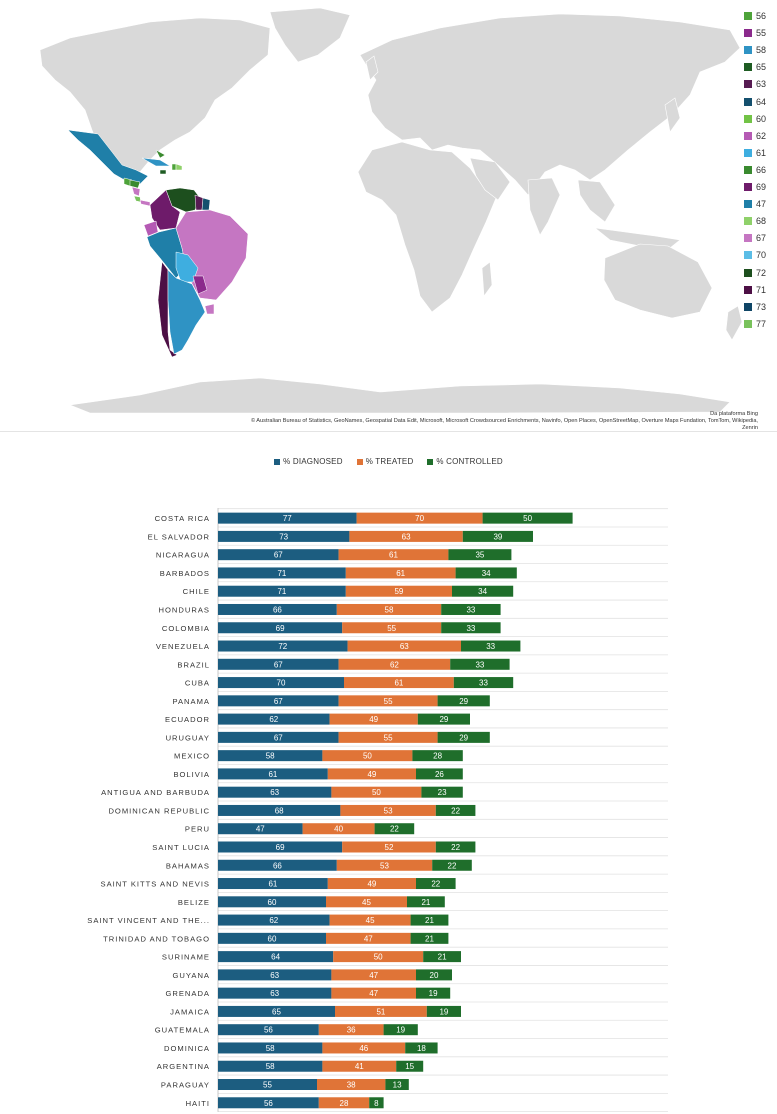 The image size is (777, 1114). Describe the element at coordinates (366, 902) in the screenshot. I see `data-label: 45` at that location.